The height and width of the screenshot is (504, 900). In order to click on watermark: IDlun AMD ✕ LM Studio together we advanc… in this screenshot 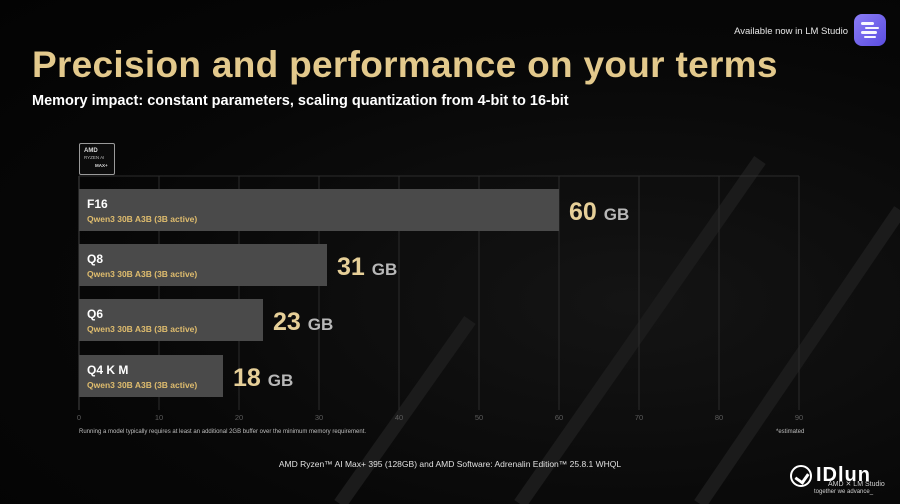, I will do `click(843, 481)`.